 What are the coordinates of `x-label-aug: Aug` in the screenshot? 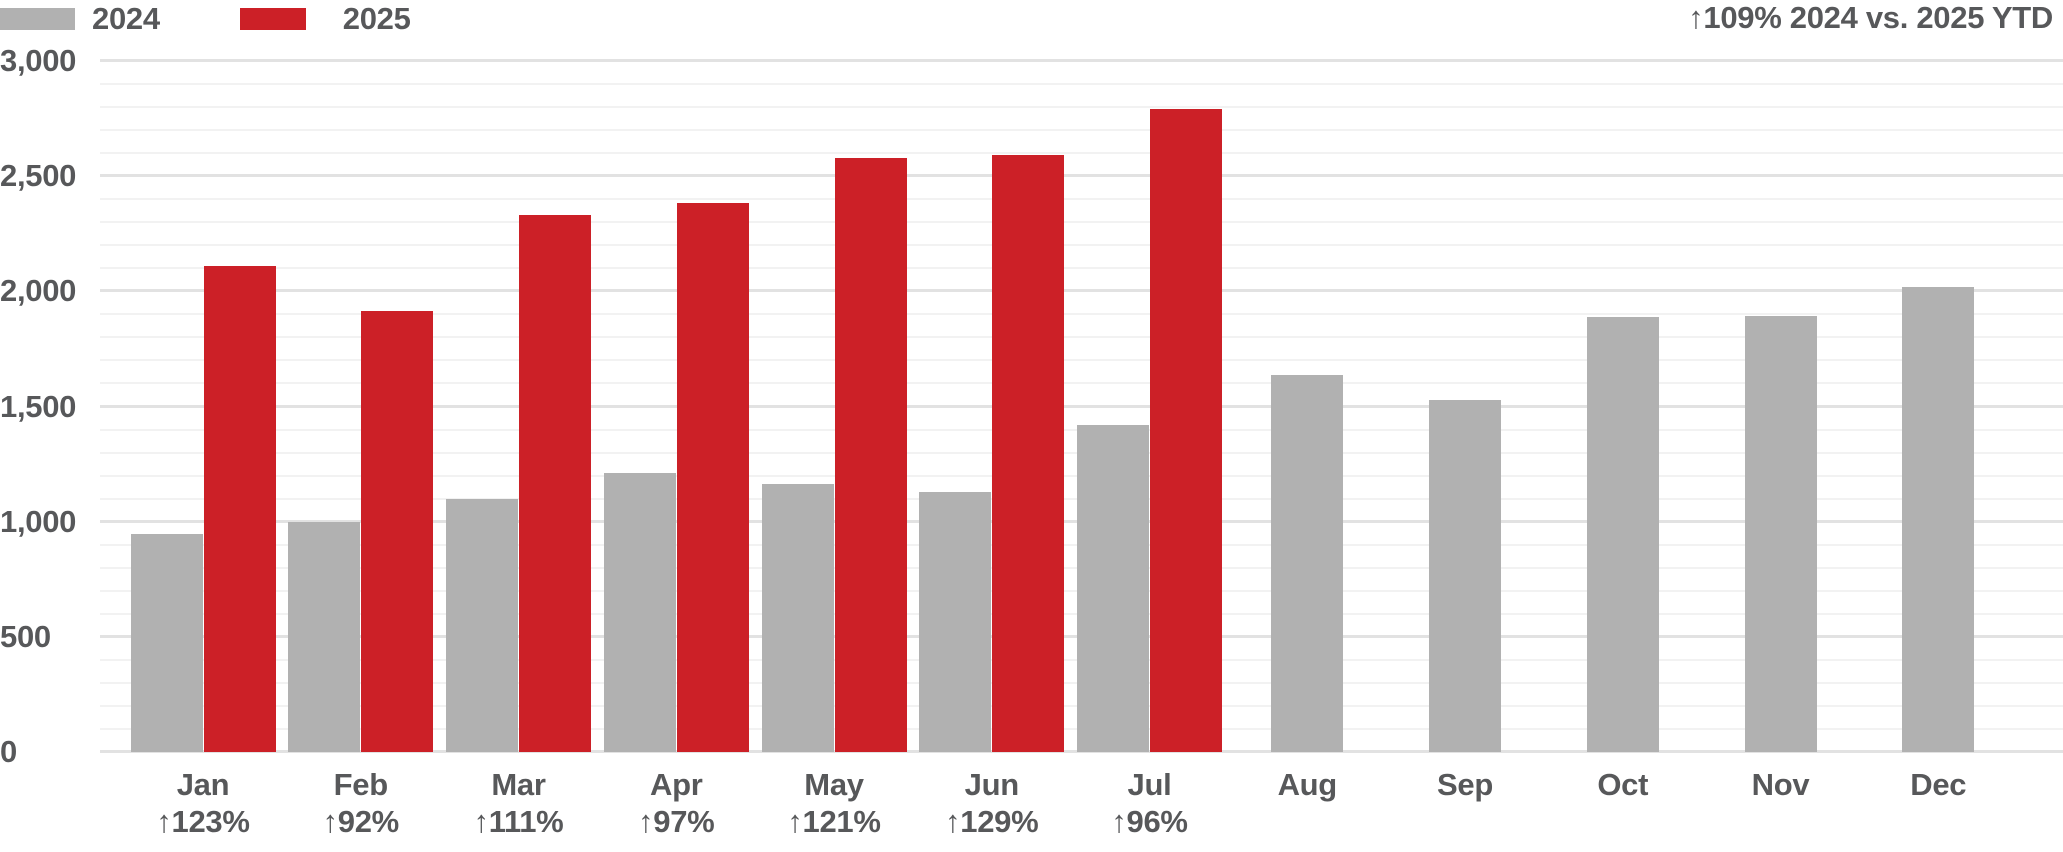 It's located at (1307, 784).